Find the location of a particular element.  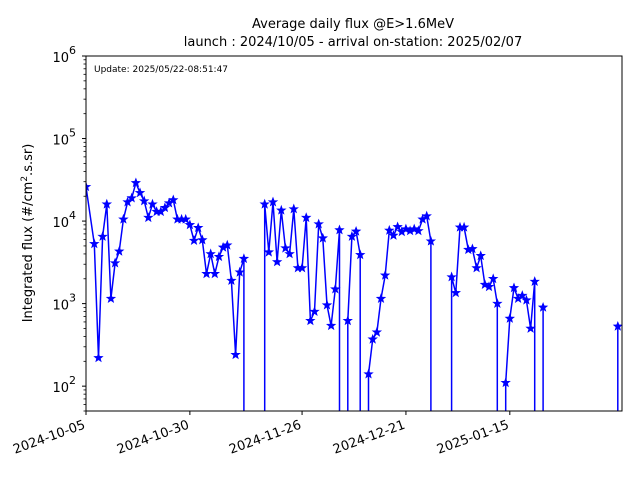

y-axis-label: Integrated flux (#/cm2.s.sr) is located at coordinates (28, 233).